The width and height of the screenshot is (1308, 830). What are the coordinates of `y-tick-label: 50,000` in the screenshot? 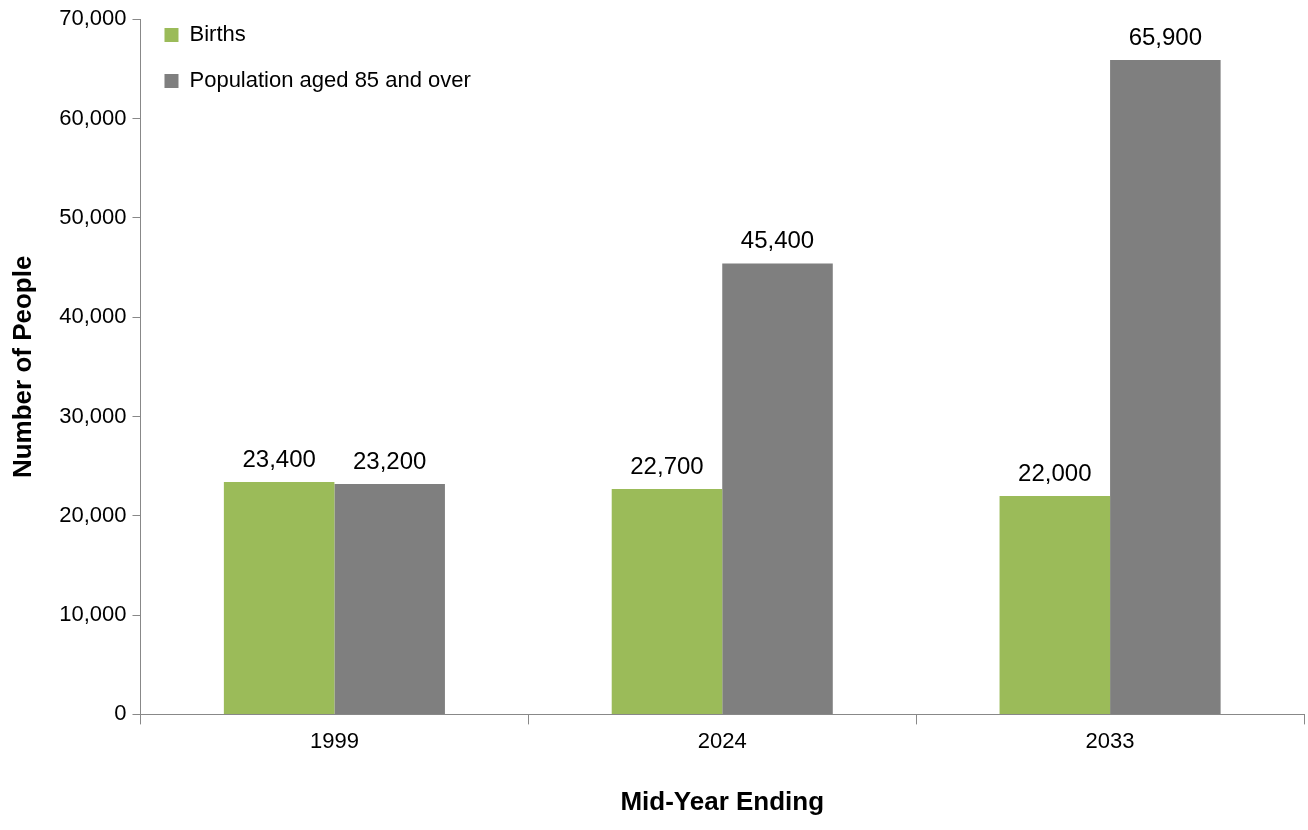 It's located at (93, 216).